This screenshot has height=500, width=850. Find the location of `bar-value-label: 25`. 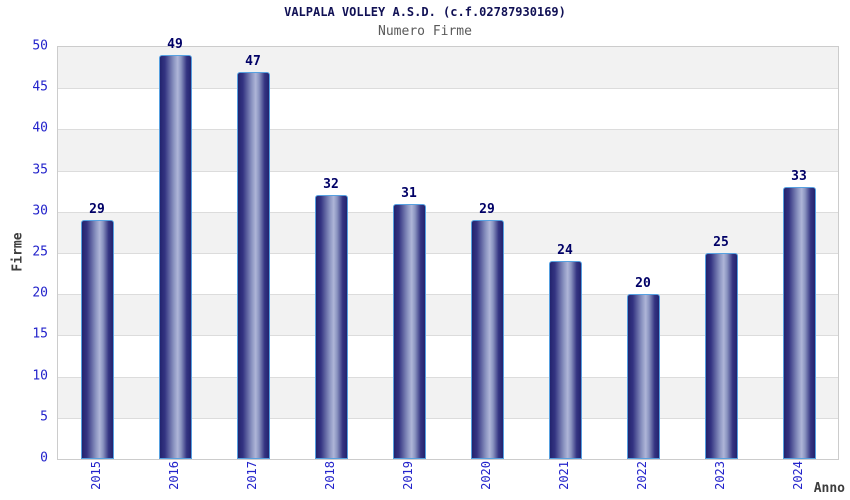

bar-value-label: 25 is located at coordinates (721, 242).